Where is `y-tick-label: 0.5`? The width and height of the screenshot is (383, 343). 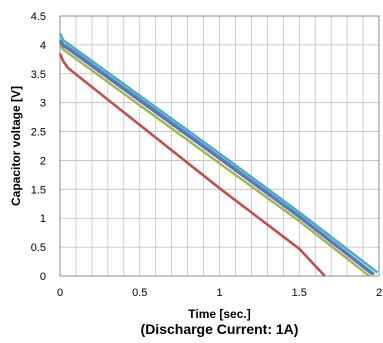 y-tick-label: 0.5 is located at coordinates (38, 248).